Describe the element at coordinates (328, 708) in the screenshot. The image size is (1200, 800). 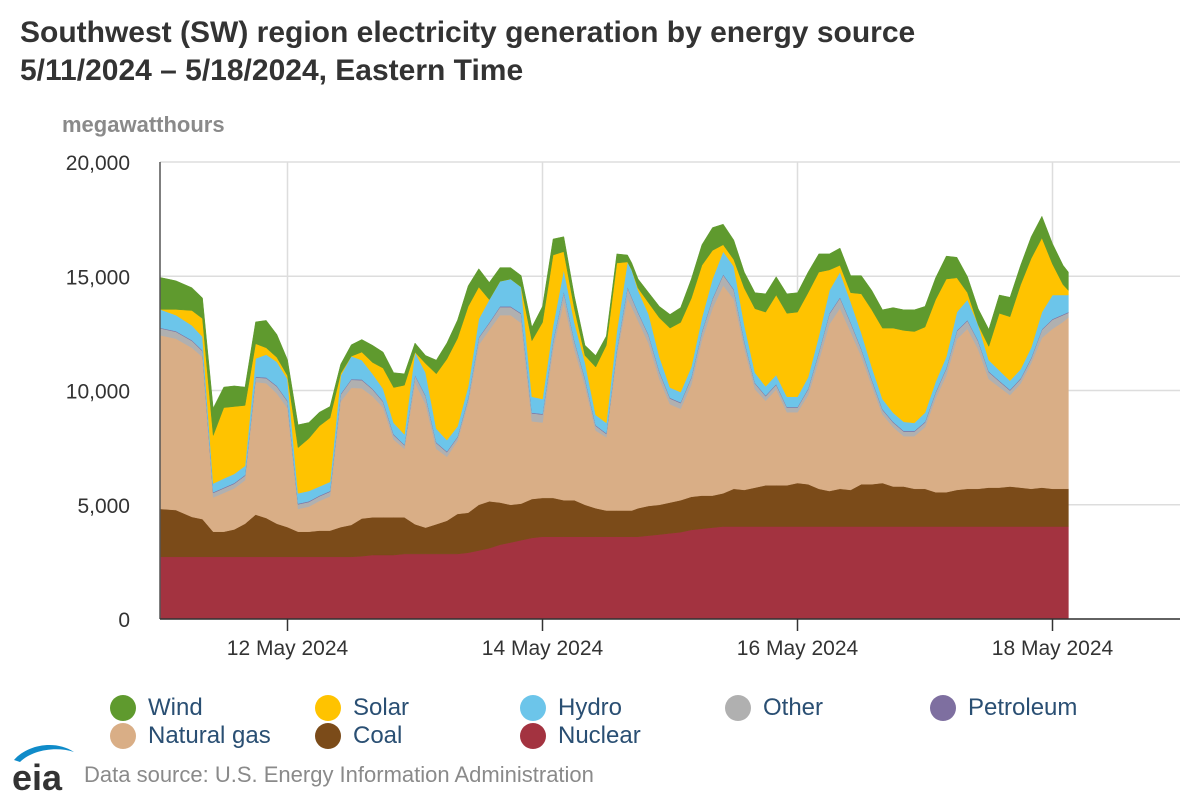
I see `legend-swatch-solar` at that location.